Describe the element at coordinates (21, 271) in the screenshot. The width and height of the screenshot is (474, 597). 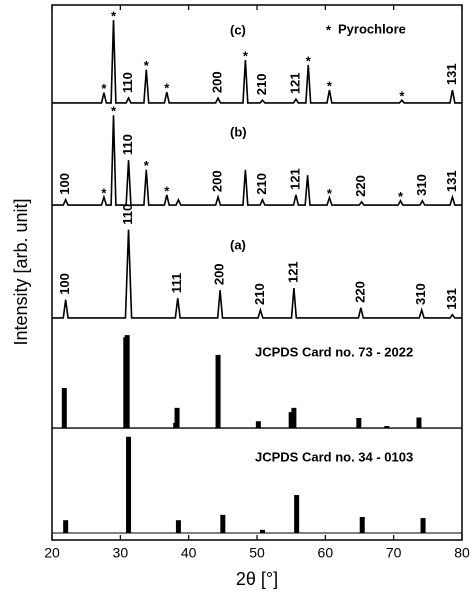
I see `y-axis-label: Intensity [arb. unit]` at that location.